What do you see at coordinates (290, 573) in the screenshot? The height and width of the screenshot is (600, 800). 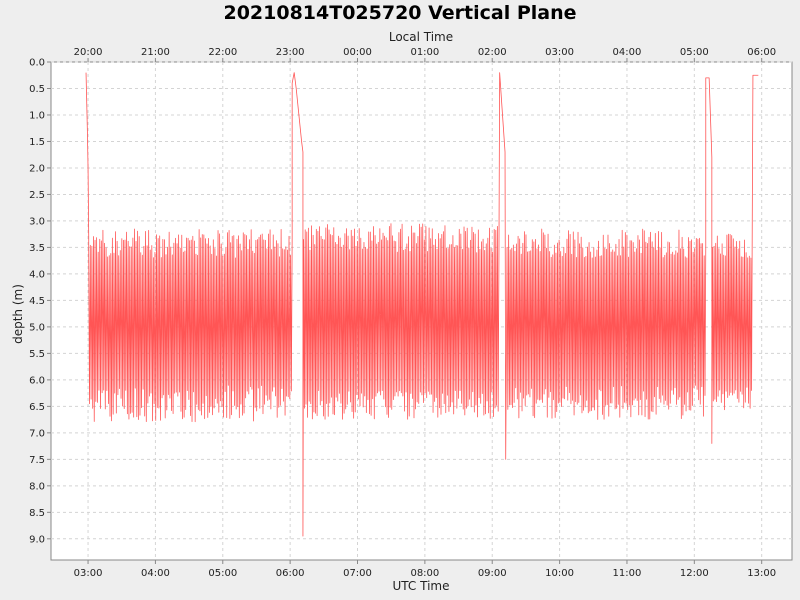 I see `x-tick-label: 06:00` at bounding box center [290, 573].